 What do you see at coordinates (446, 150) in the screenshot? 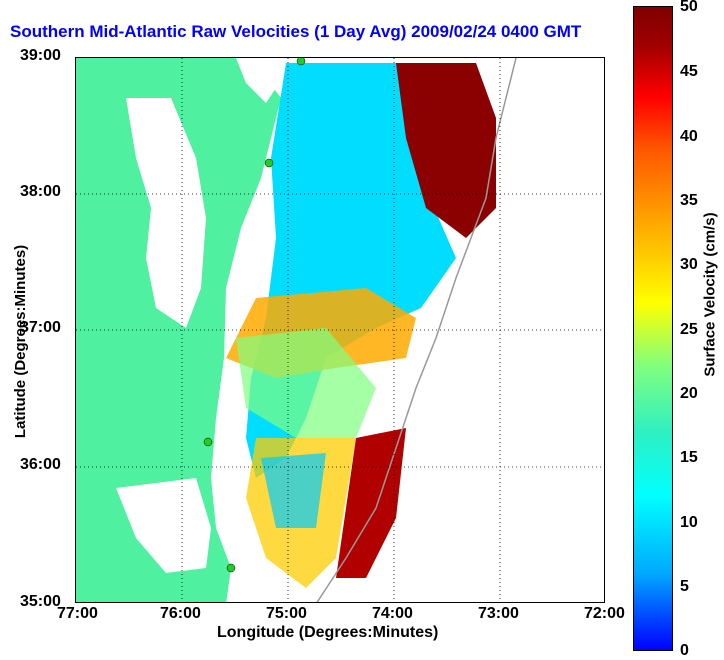
I see `field-high-speed-north` at bounding box center [446, 150].